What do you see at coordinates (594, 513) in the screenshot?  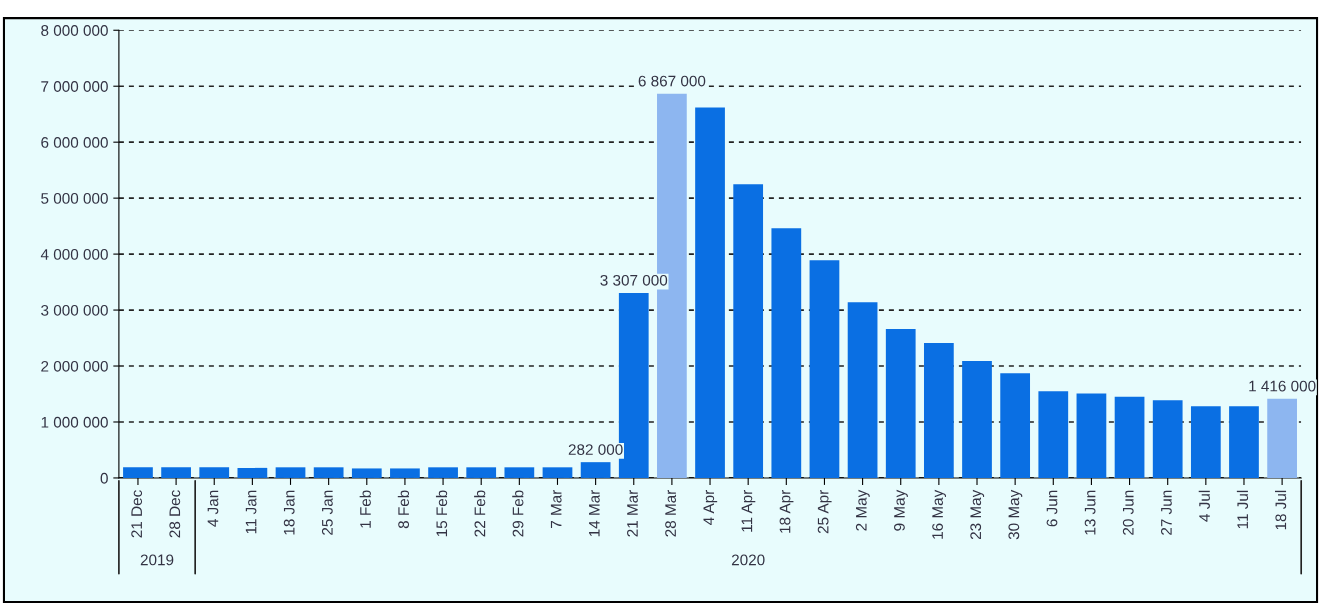 I see `x-tick-label: 14 Mar` at bounding box center [594, 513].